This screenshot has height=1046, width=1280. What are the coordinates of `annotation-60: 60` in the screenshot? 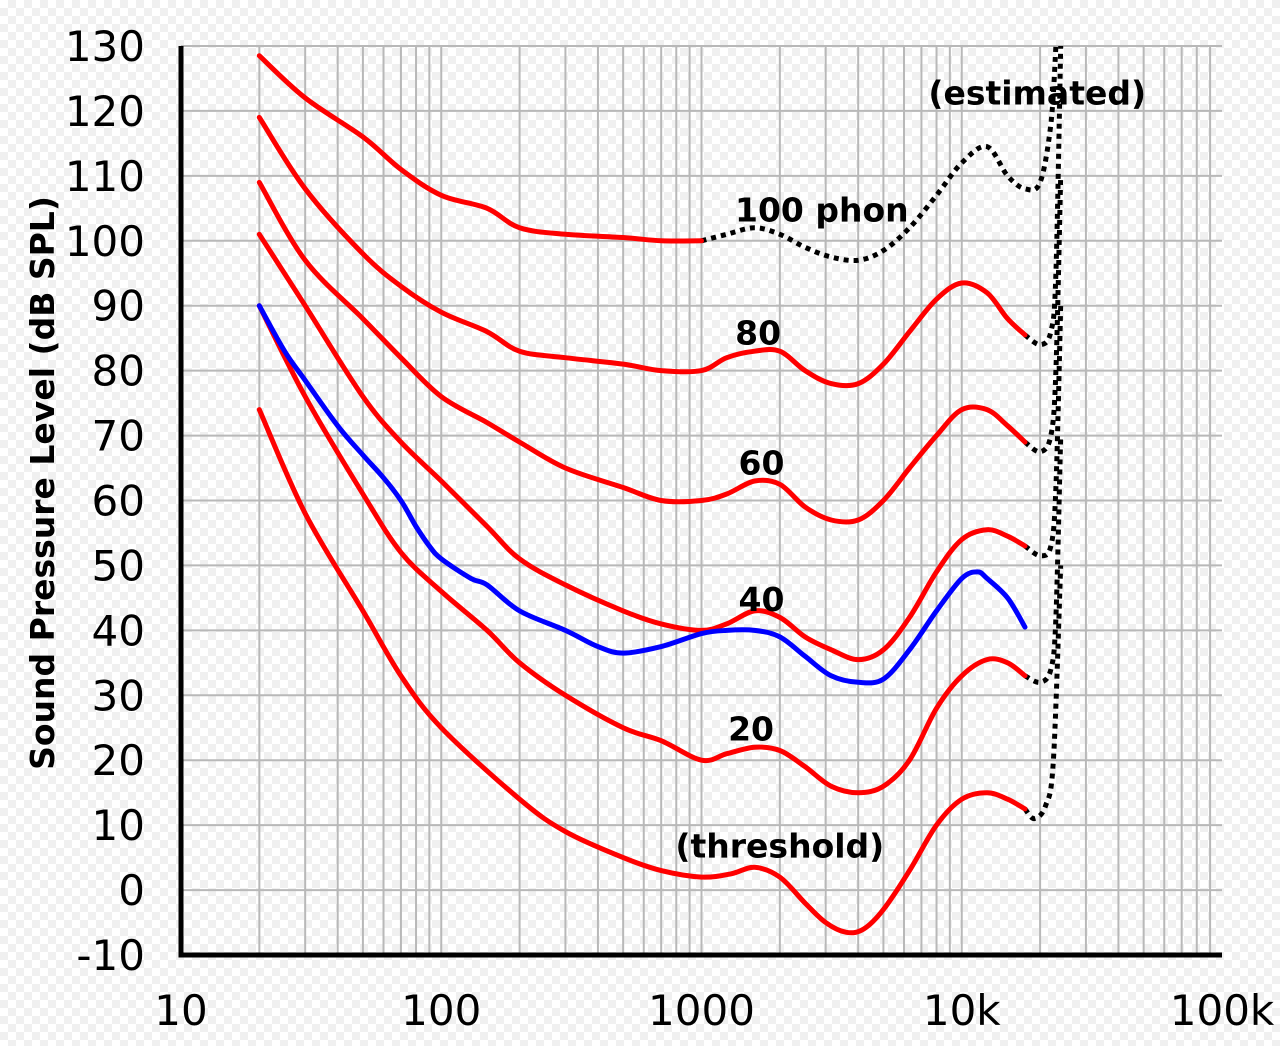 It's located at (762, 463).